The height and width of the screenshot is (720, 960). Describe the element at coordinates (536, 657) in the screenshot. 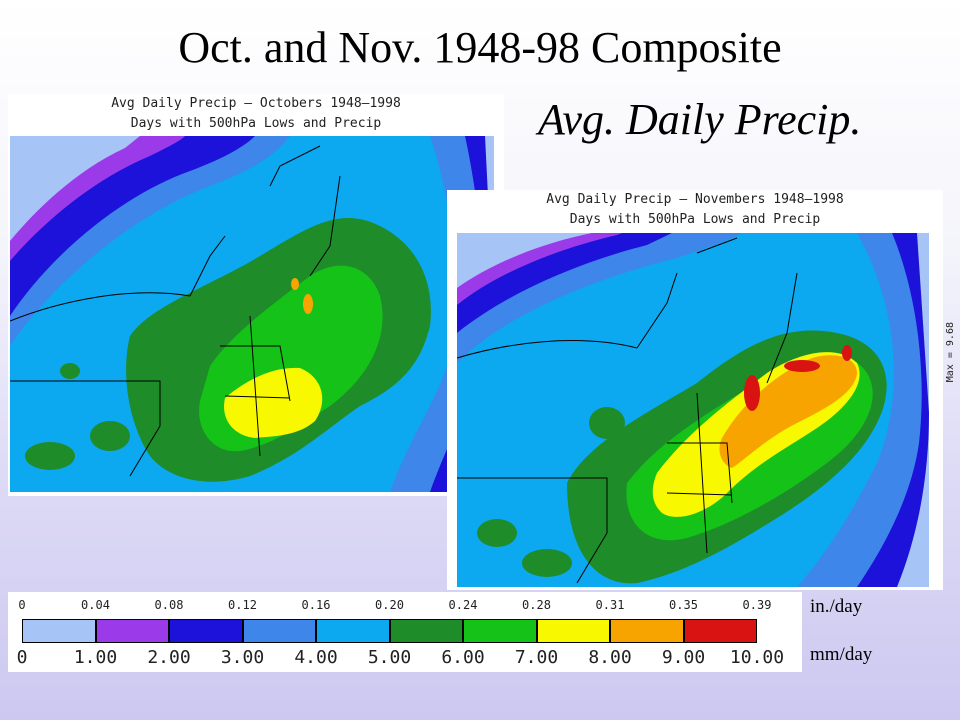

I see `legend-mm-label: 7.00` at that location.